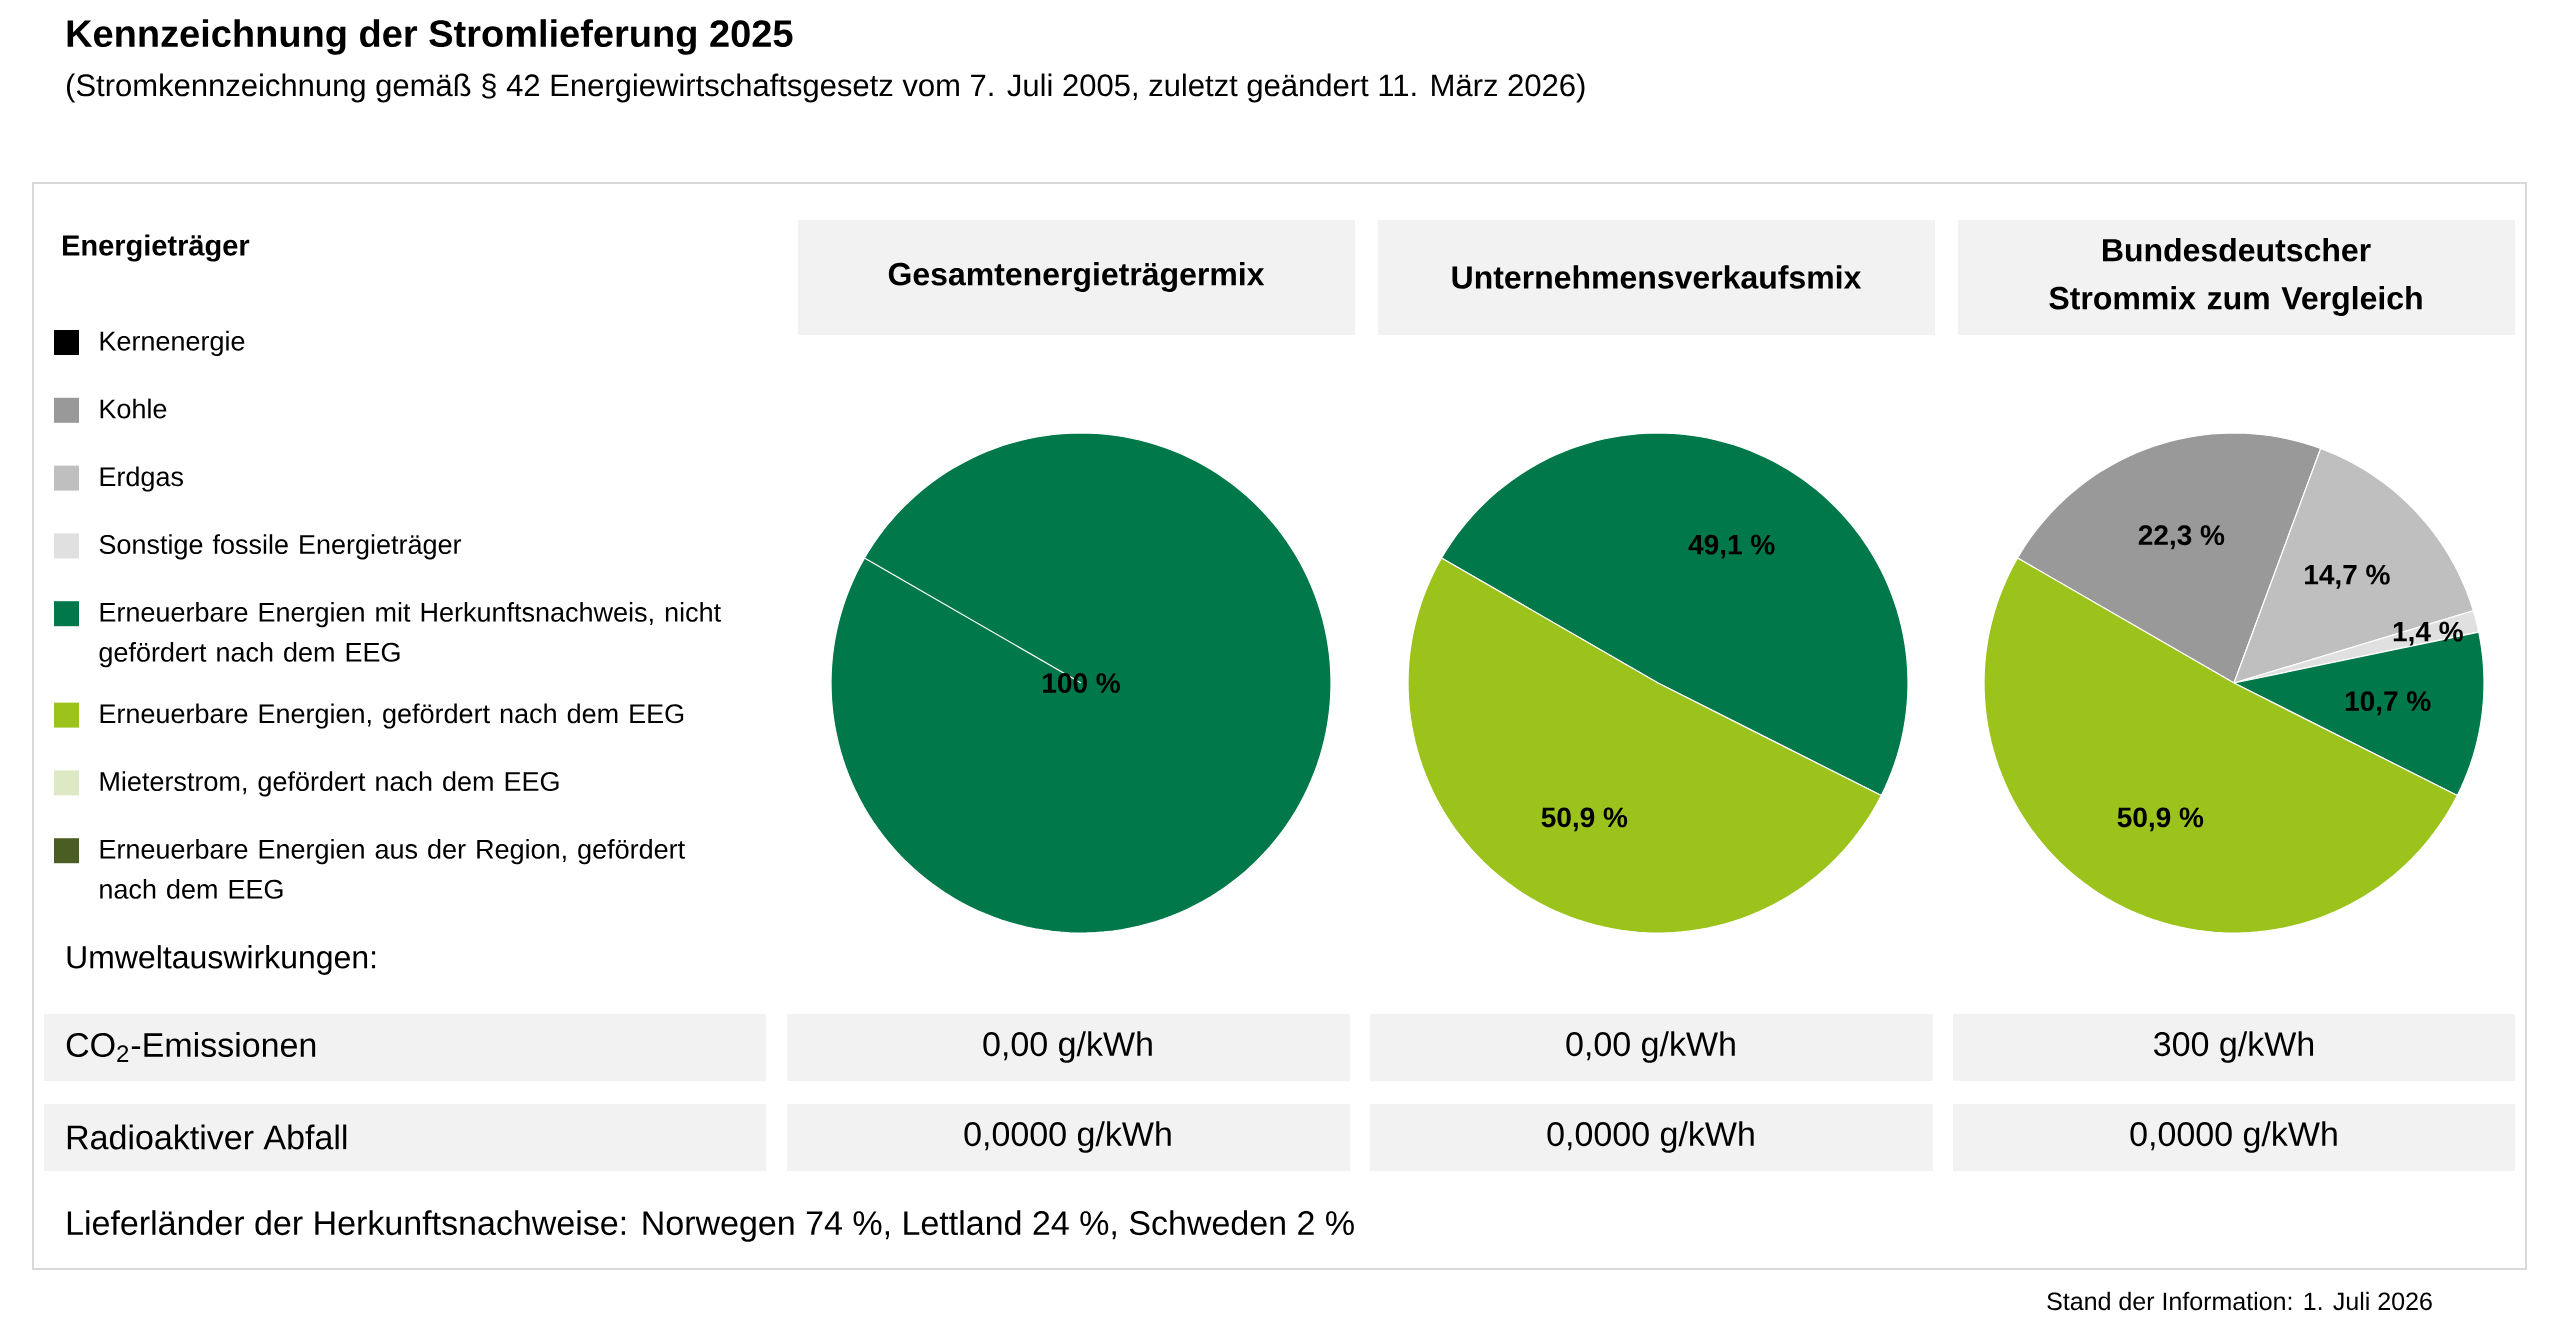 The width and height of the screenshot is (2560, 1328). Describe the element at coordinates (710, 1226) in the screenshot. I see `text: Lieferländer der Herkunftsnachweise: Norwegen 74 %, Lettland 24 %, Schweden 2 %` at that location.